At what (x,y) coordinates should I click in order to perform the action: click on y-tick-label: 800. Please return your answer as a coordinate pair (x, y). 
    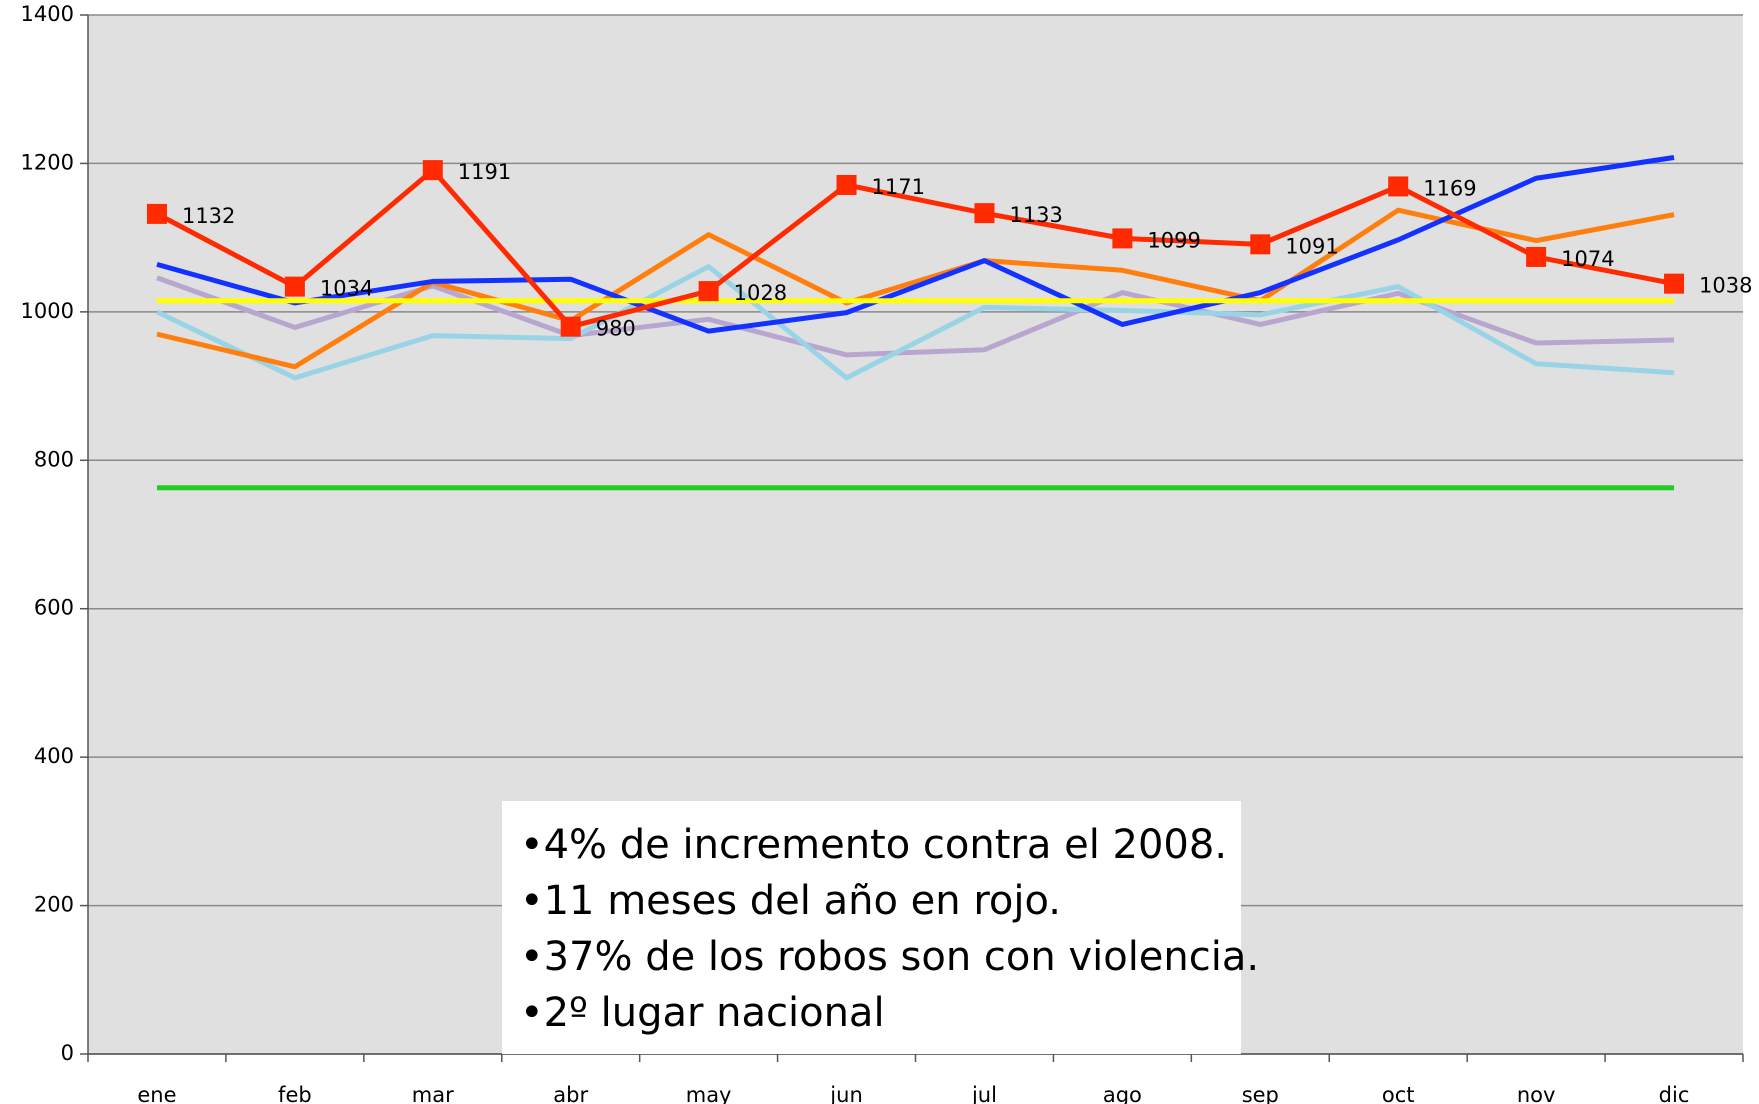
    Looking at the image, I should click on (54, 459).